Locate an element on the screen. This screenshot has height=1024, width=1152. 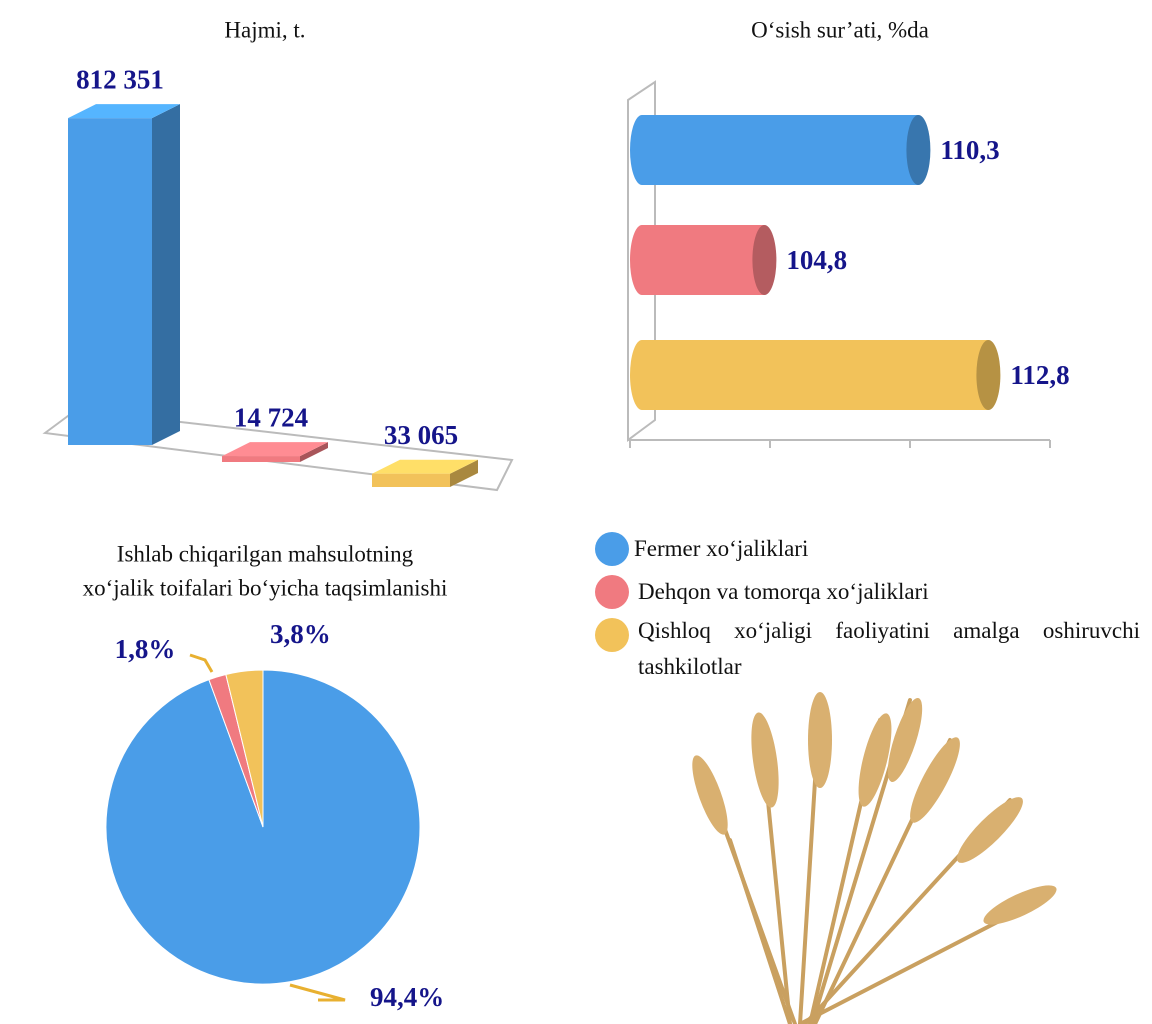
value-label: 3,8% is located at coordinates (300, 634).